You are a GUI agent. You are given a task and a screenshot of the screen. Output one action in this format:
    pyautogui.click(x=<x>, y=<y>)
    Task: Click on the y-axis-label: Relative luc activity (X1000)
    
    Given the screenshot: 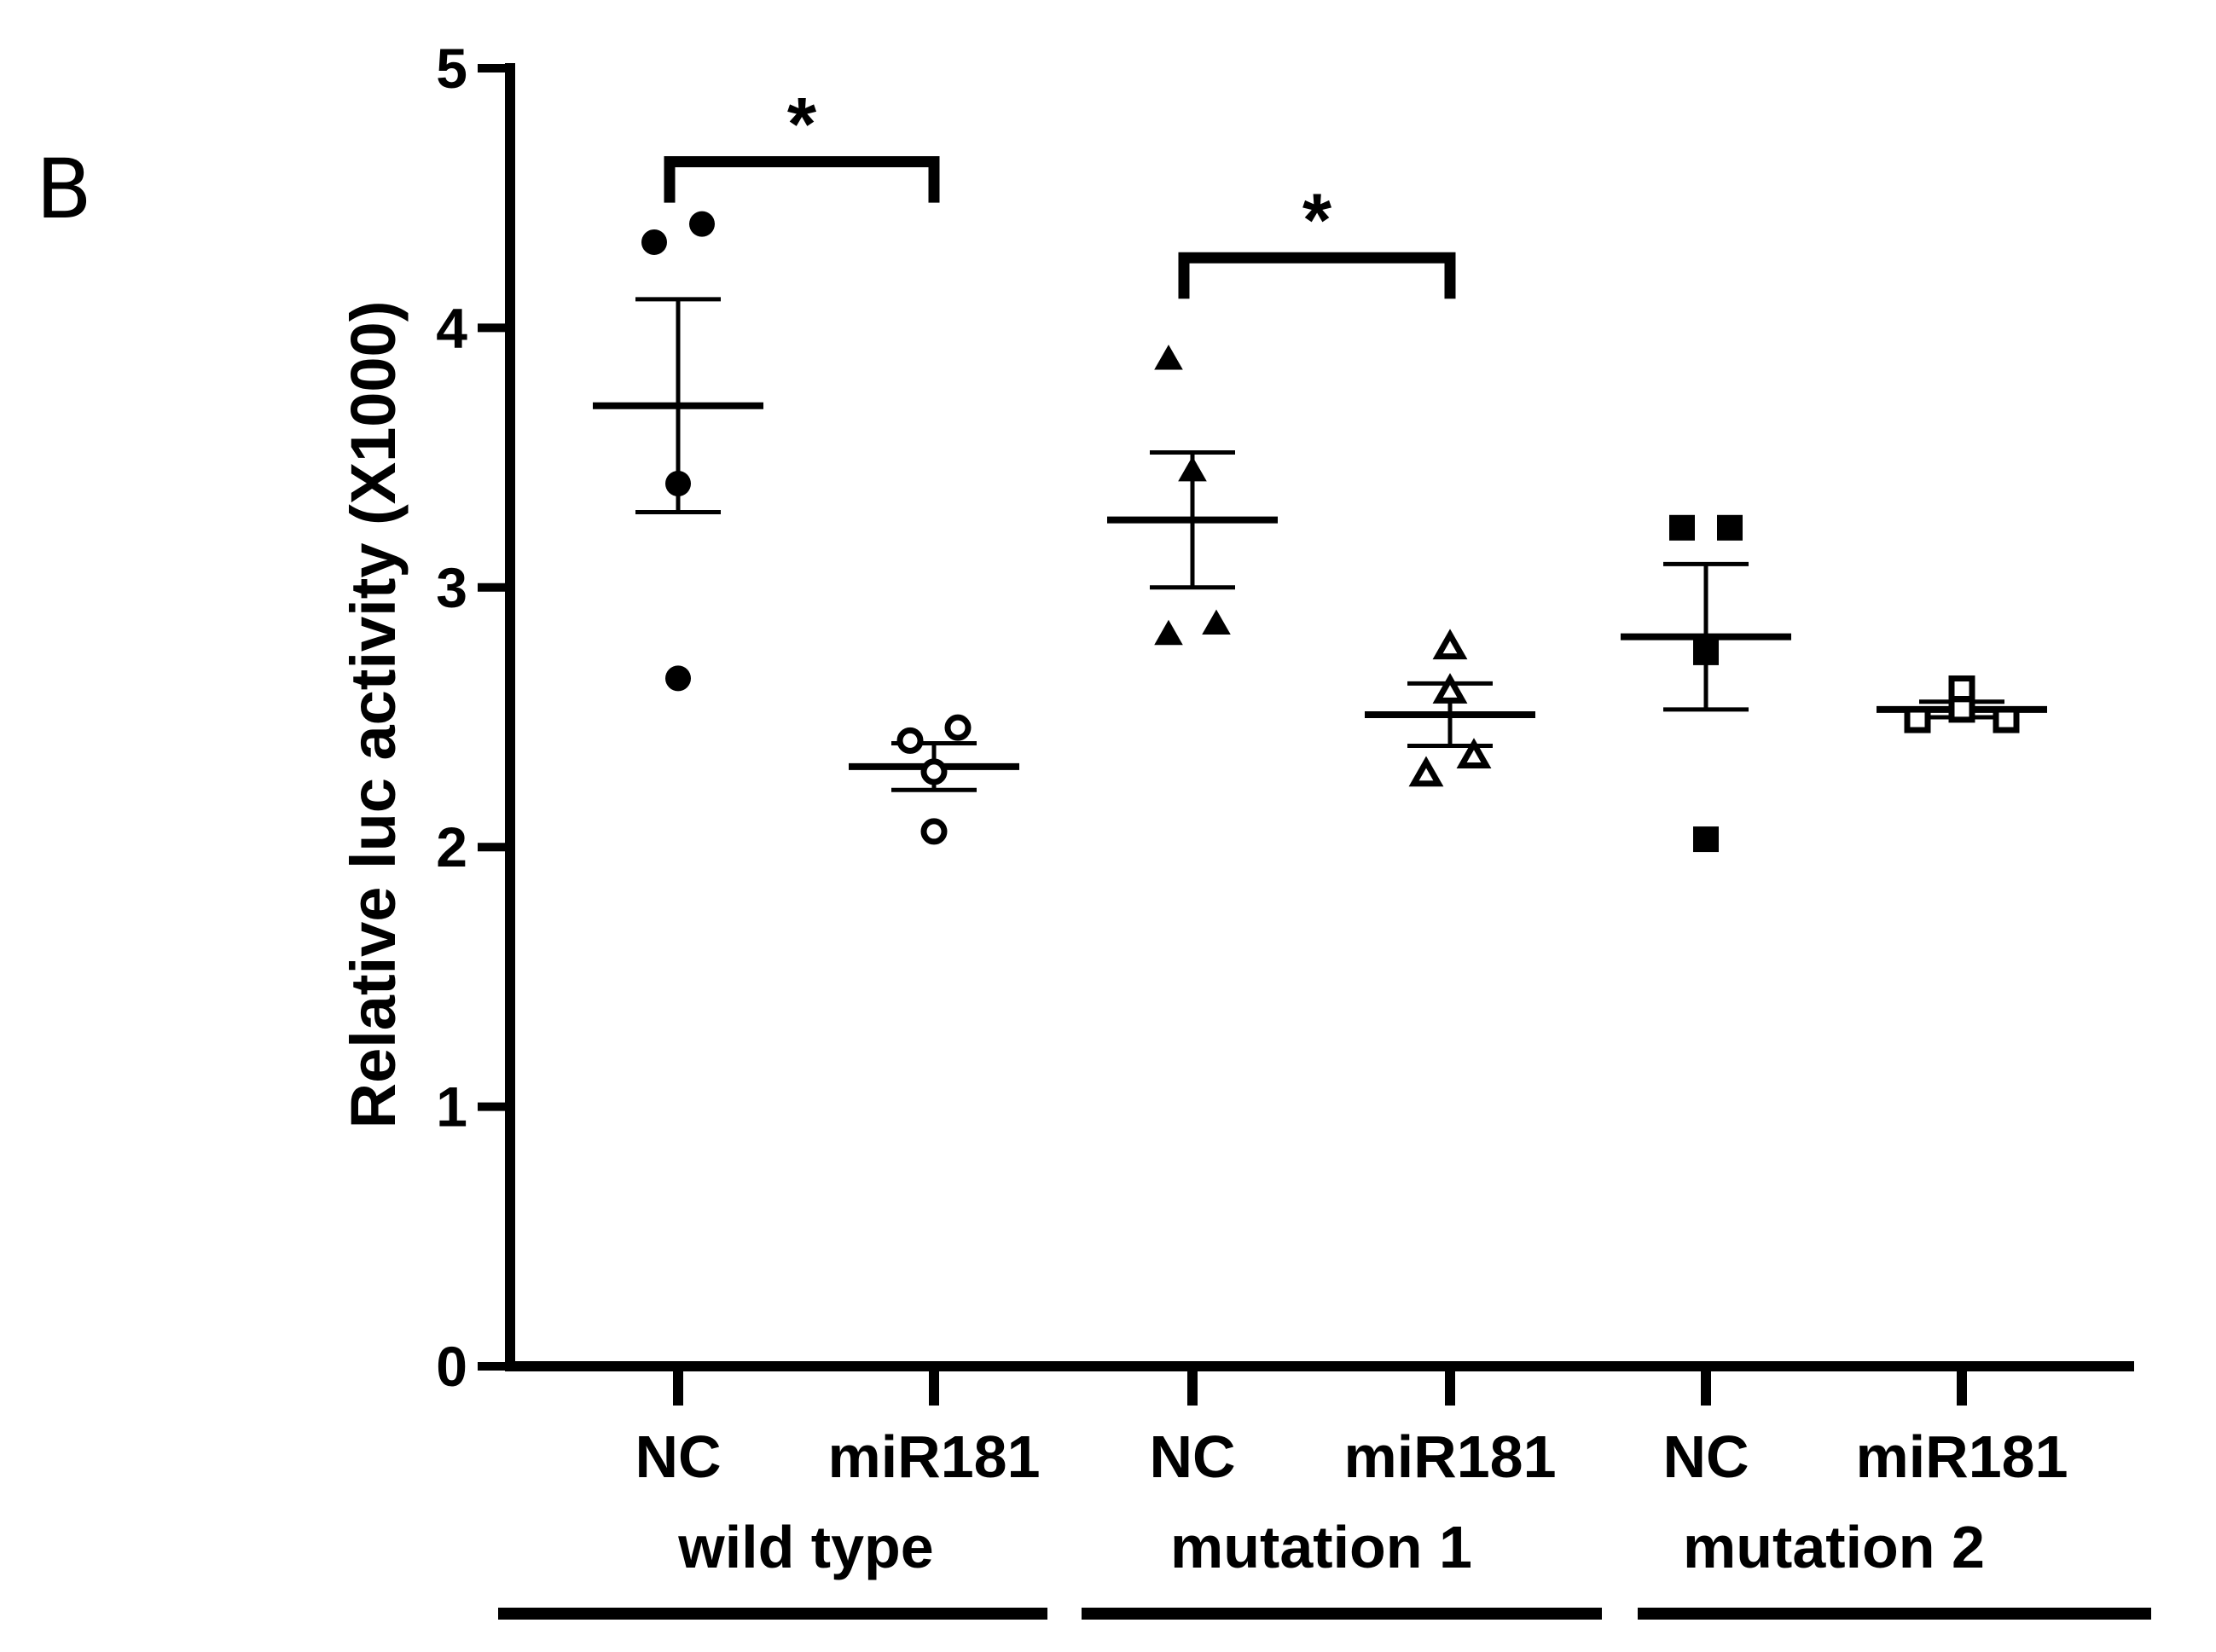 What is the action you would take?
    pyautogui.click(x=373, y=715)
    